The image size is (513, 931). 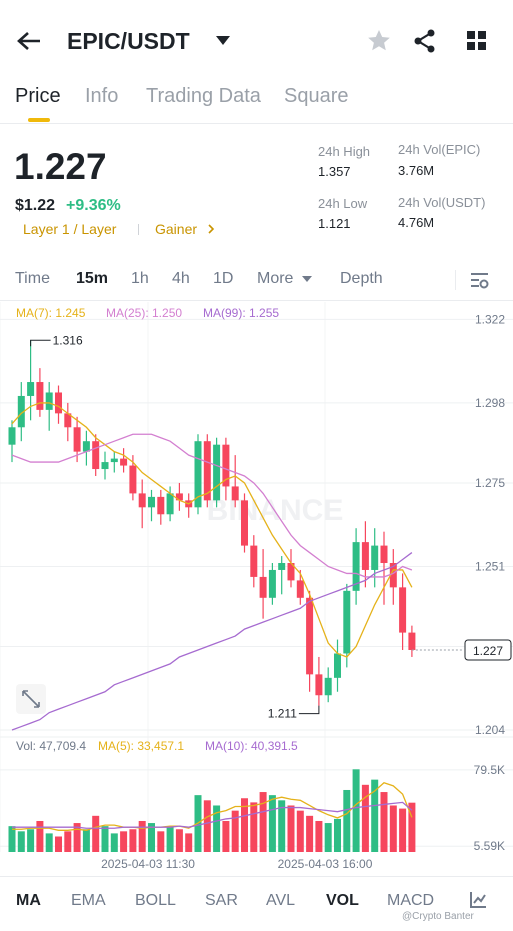 I want to click on stat-value: 3.76M, so click(x=416, y=170).